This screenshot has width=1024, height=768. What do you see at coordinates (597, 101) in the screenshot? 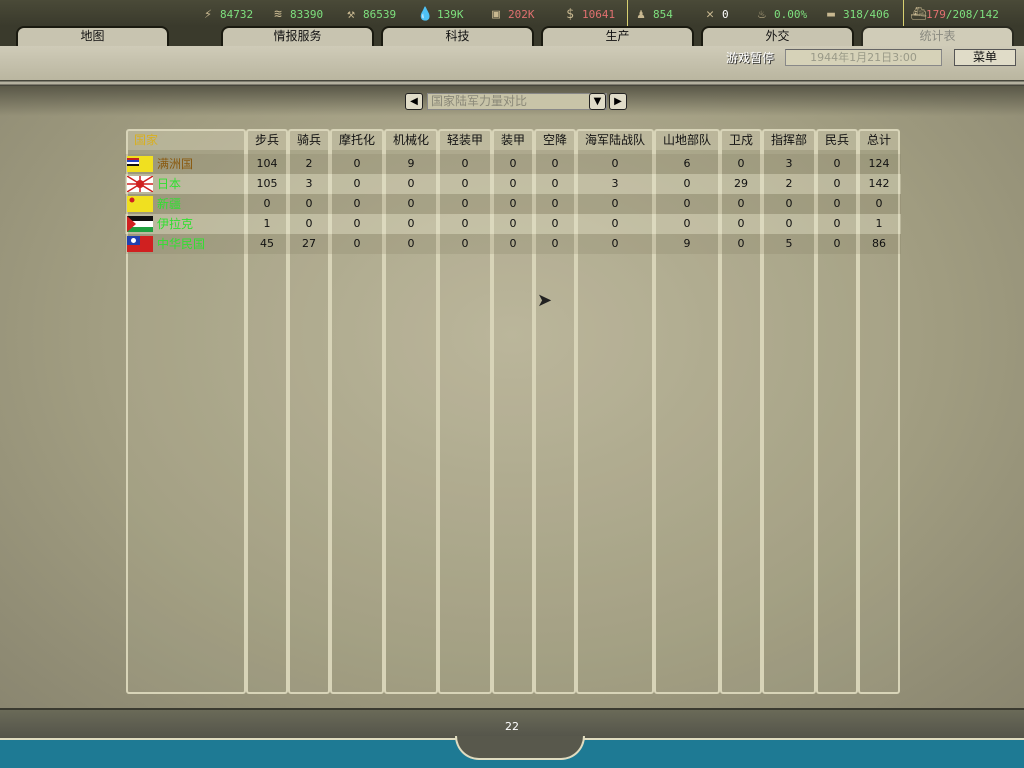
I see `dropdown-arrow-icon: ▼` at bounding box center [597, 101].